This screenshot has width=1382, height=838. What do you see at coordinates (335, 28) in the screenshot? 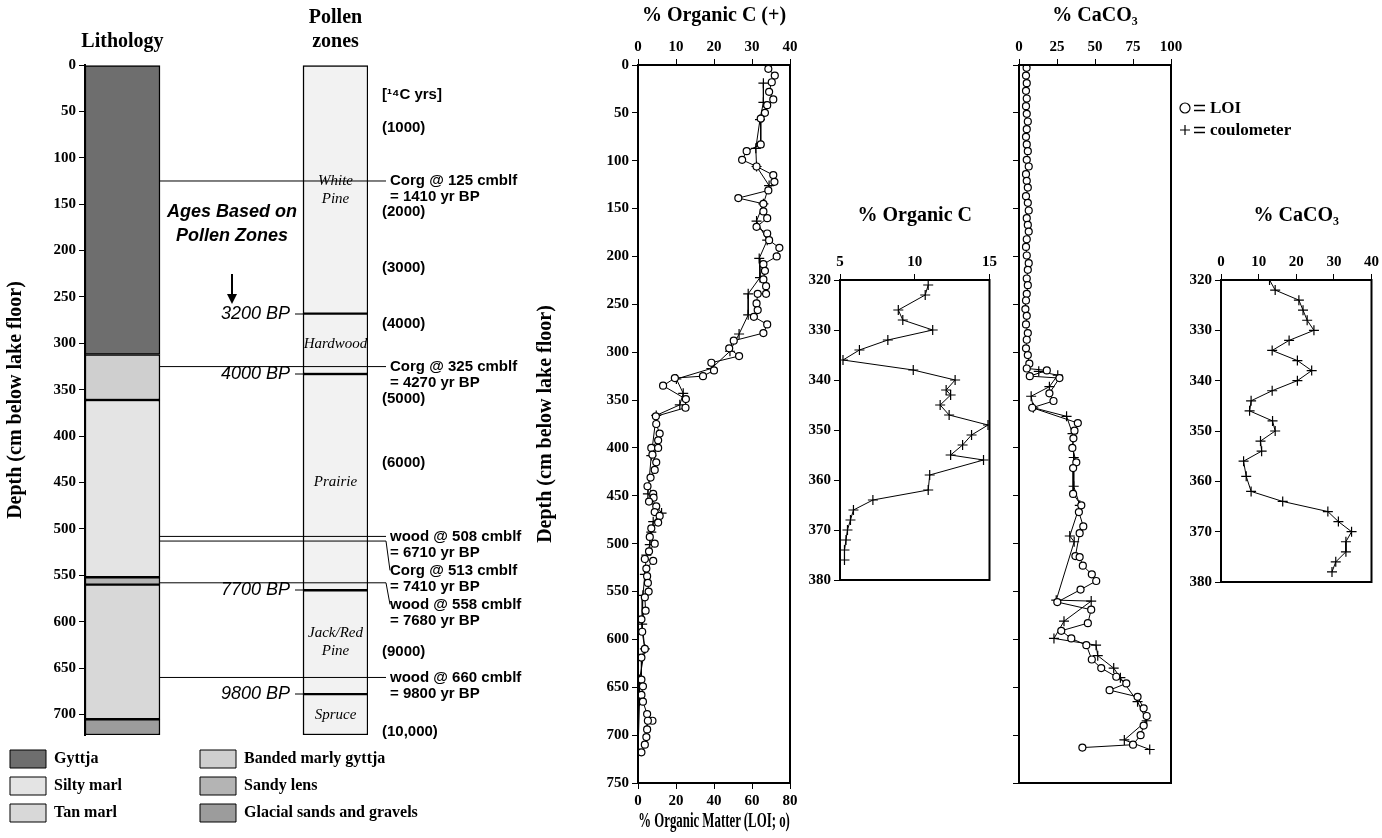
I see `x-tick-label: Pollen zones` at bounding box center [335, 28].